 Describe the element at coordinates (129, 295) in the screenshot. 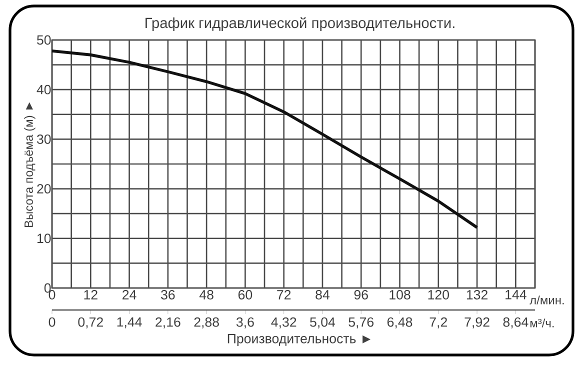

I see `x-tick-label: 24` at that location.